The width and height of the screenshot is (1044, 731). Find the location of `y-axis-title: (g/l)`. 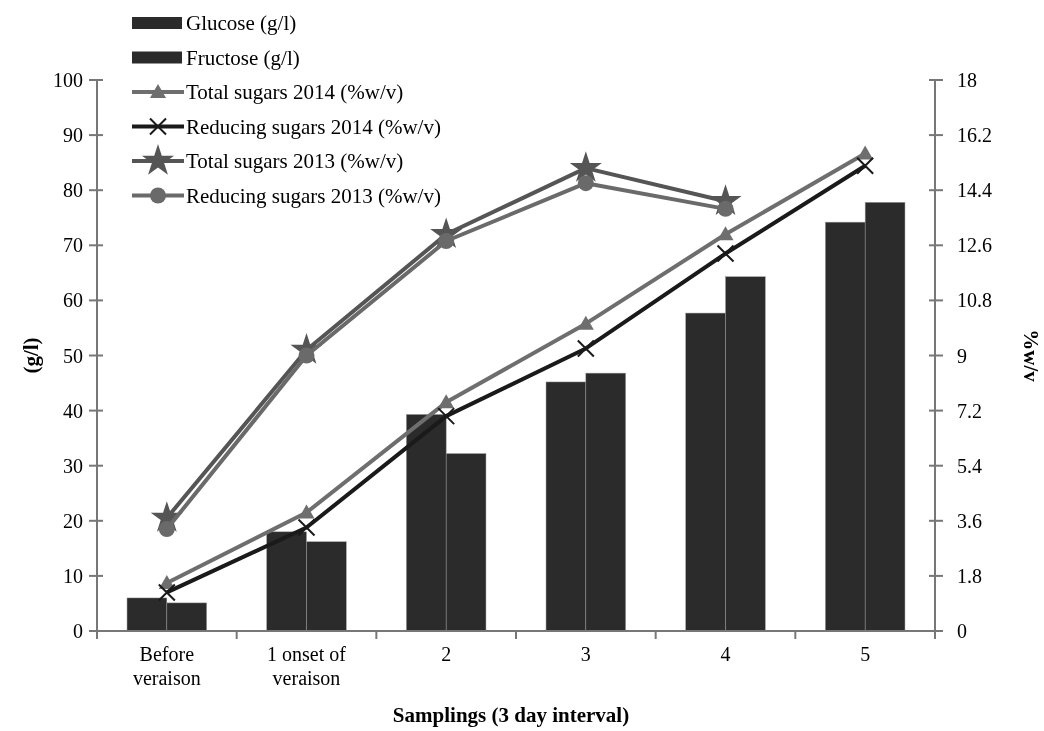

y-axis-title: (g/l) is located at coordinates (31, 355).